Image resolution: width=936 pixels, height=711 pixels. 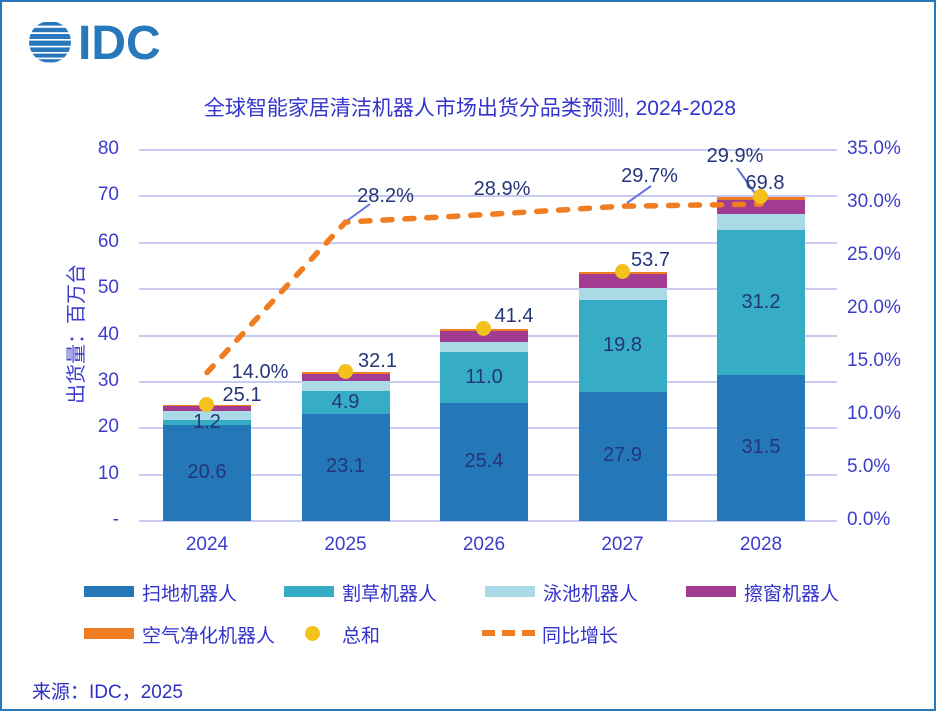 I want to click on y2-axis-tick-label: 10.0%, so click(x=874, y=413).